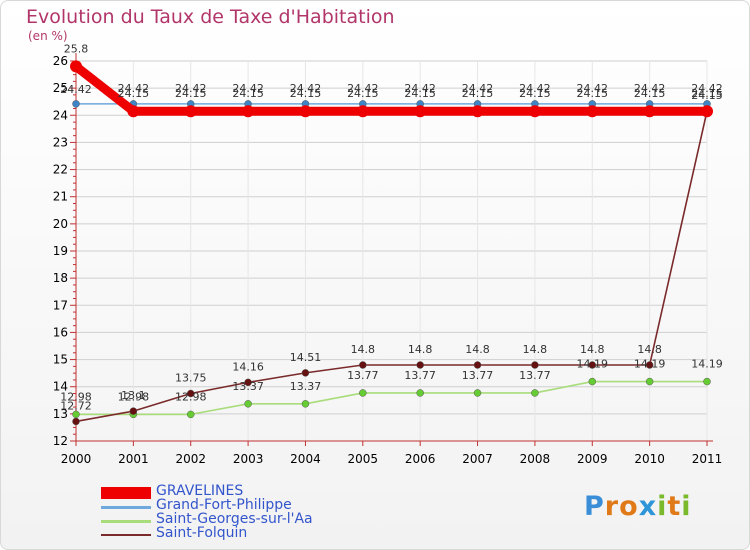 The width and height of the screenshot is (750, 550). What do you see at coordinates (60, 332) in the screenshot?
I see `y-tick-label: 16` at bounding box center [60, 332].